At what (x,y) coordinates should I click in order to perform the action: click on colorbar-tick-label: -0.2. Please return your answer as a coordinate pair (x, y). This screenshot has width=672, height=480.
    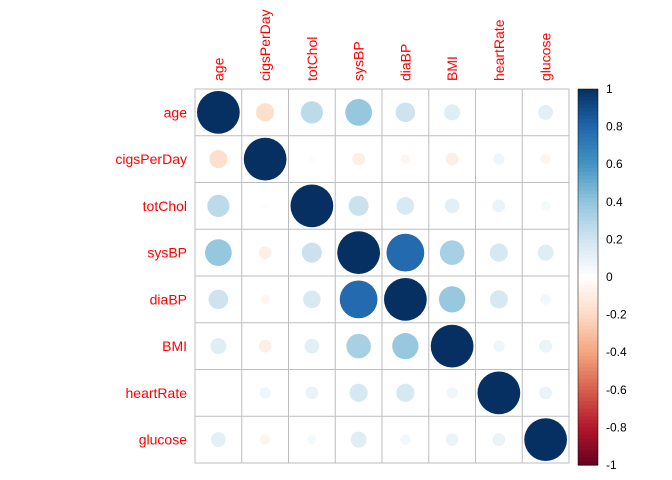
    Looking at the image, I should click on (616, 315).